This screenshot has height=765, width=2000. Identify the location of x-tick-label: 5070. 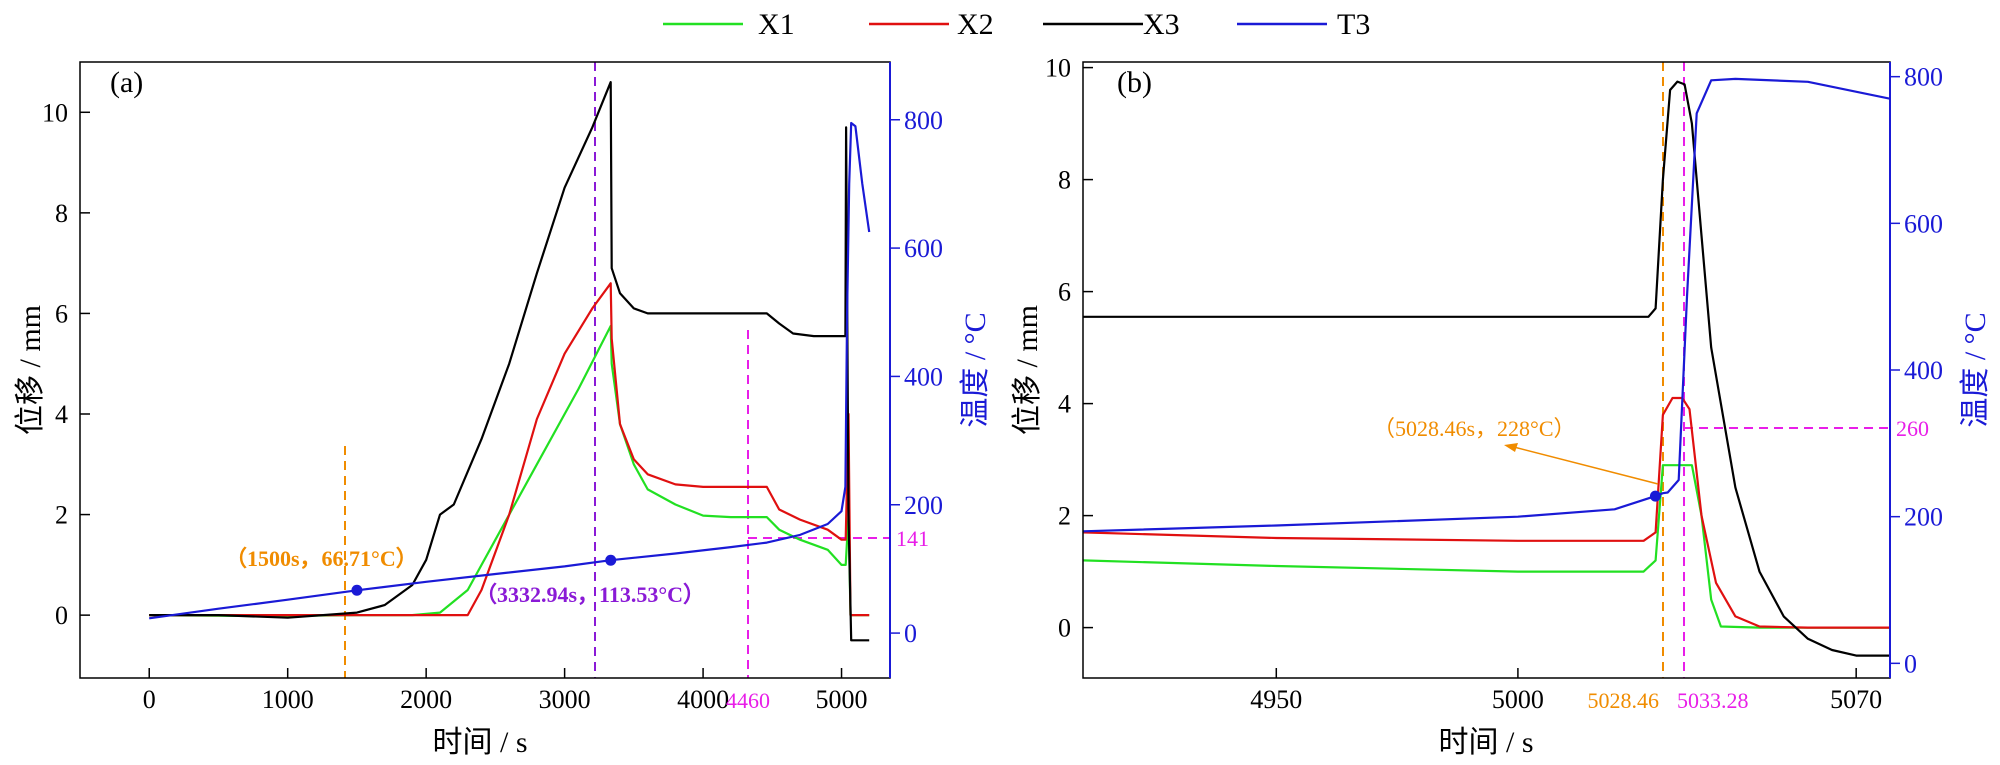
(1856, 699).